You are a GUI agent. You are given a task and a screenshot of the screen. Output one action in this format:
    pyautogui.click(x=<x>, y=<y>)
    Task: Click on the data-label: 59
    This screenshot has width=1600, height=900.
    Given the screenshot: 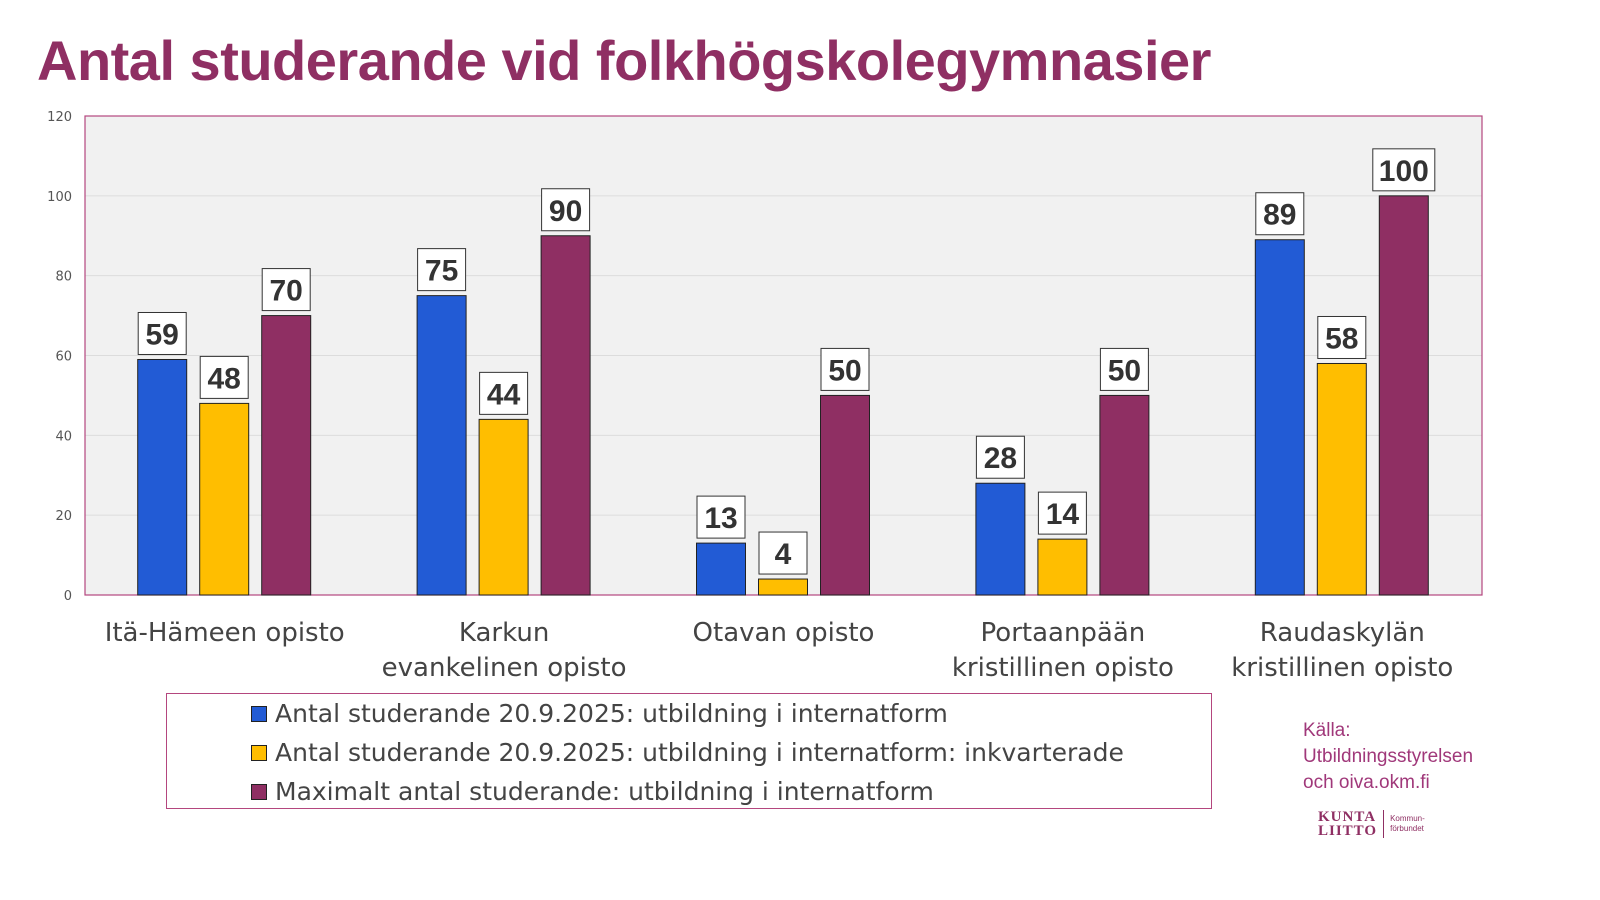 What is the action you would take?
    pyautogui.click(x=162, y=334)
    